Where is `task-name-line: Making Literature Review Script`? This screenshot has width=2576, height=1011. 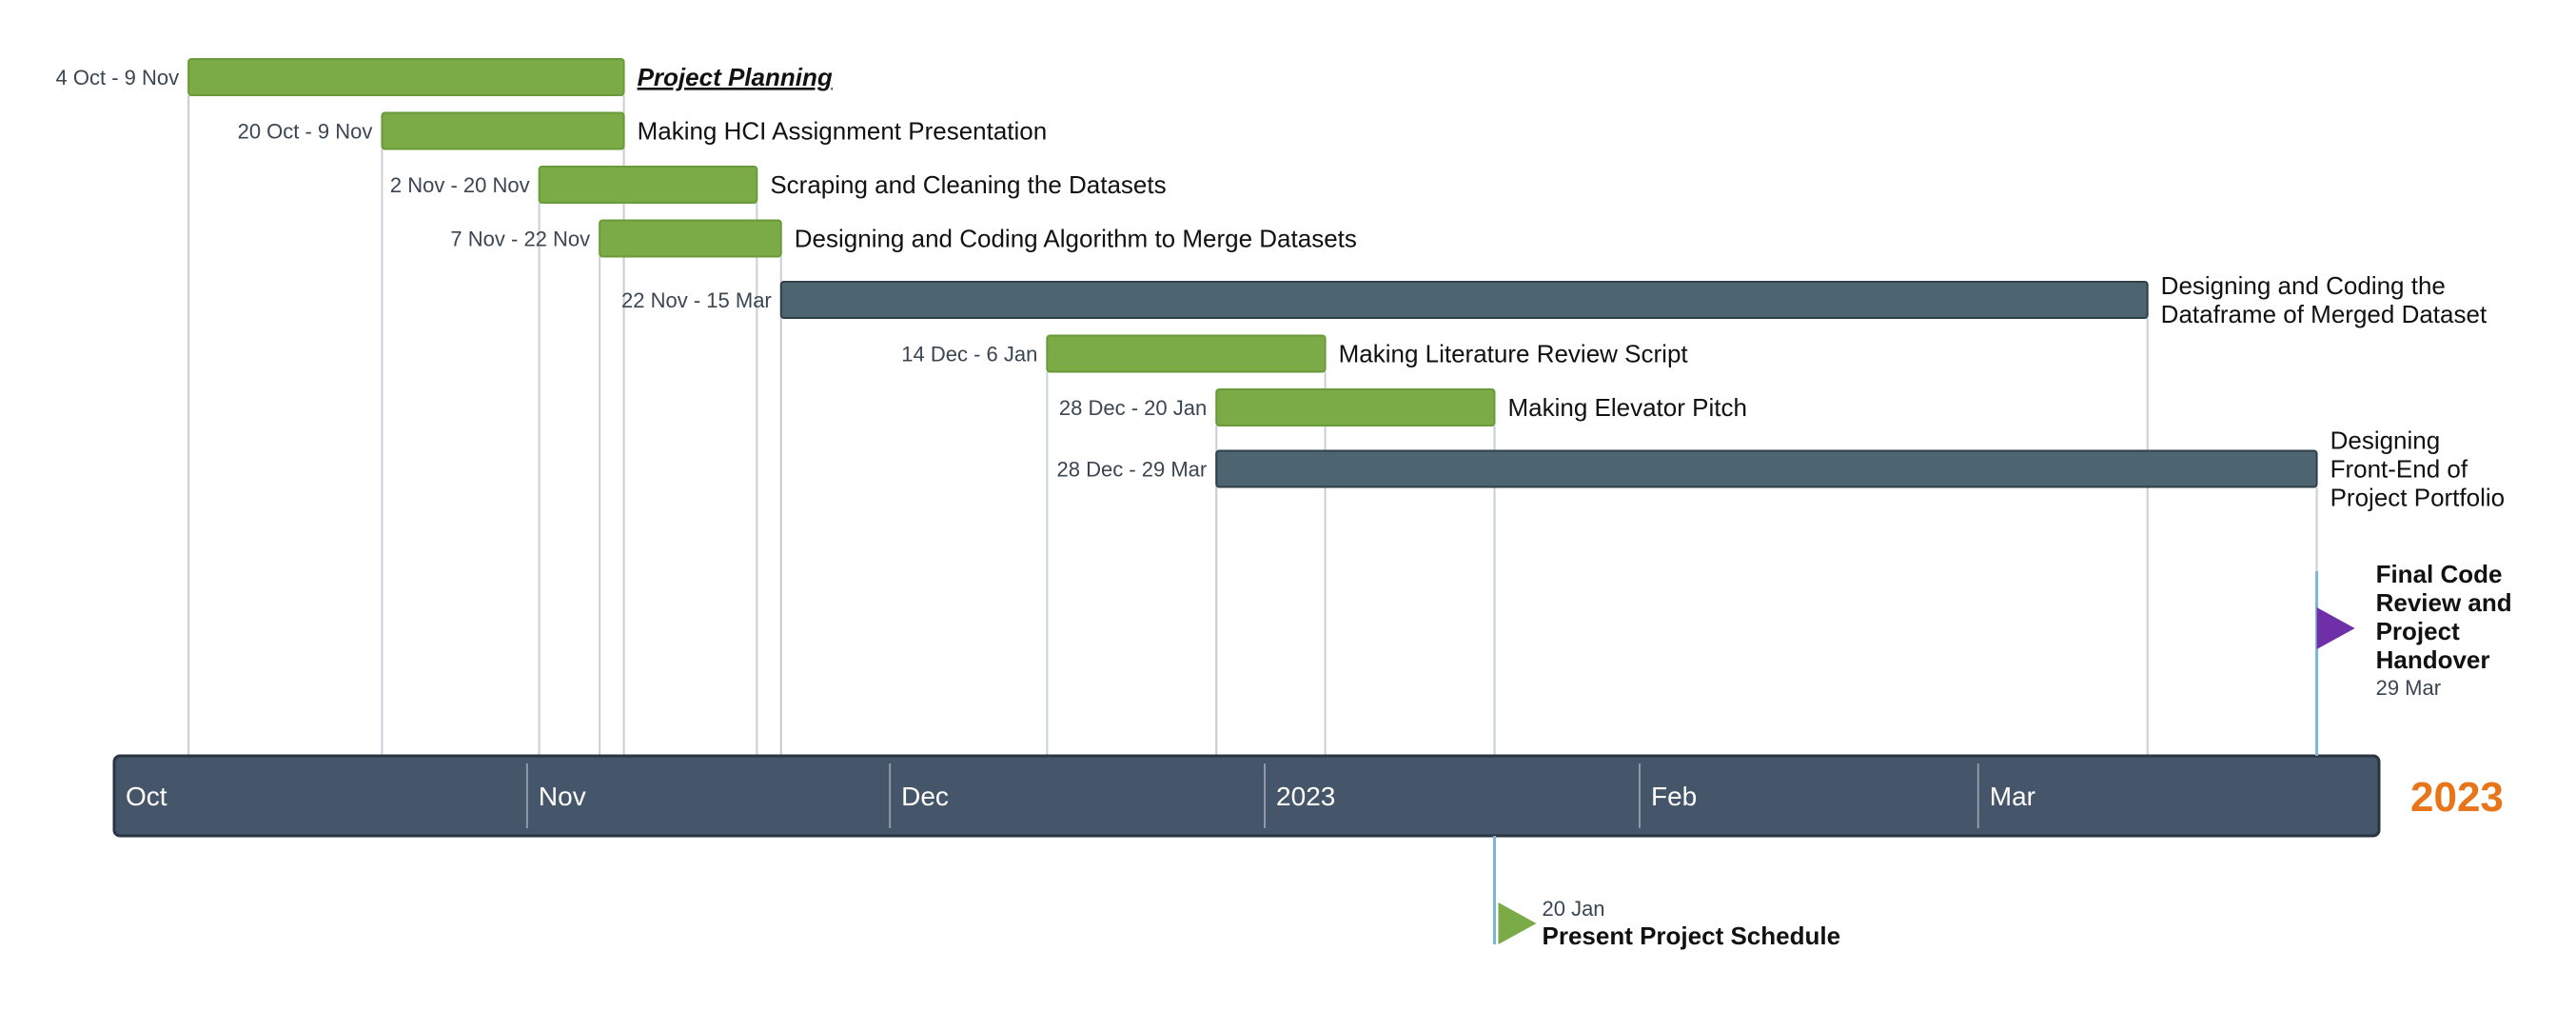 task-name-line: Making Literature Review Script is located at coordinates (1514, 354).